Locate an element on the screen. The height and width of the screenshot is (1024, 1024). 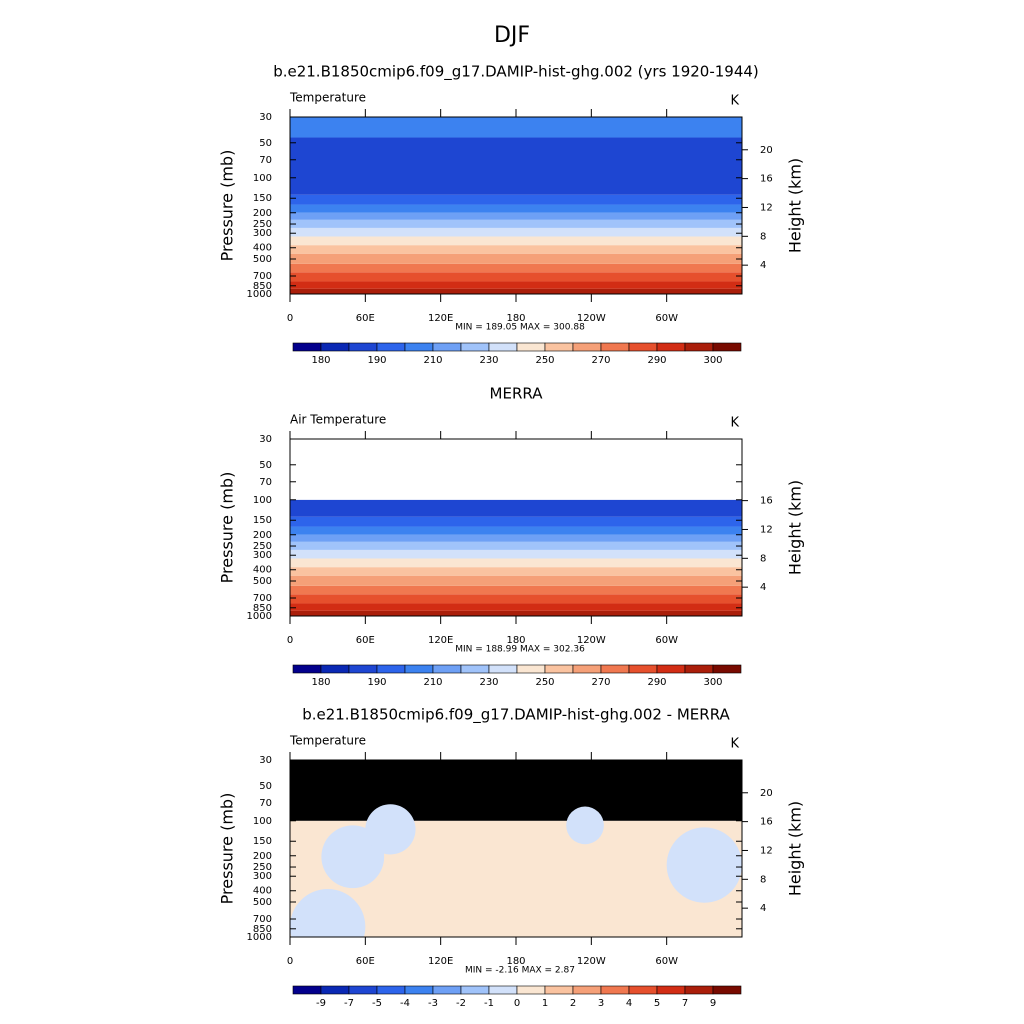
colorbar-label: -1 is located at coordinates (489, 1003).